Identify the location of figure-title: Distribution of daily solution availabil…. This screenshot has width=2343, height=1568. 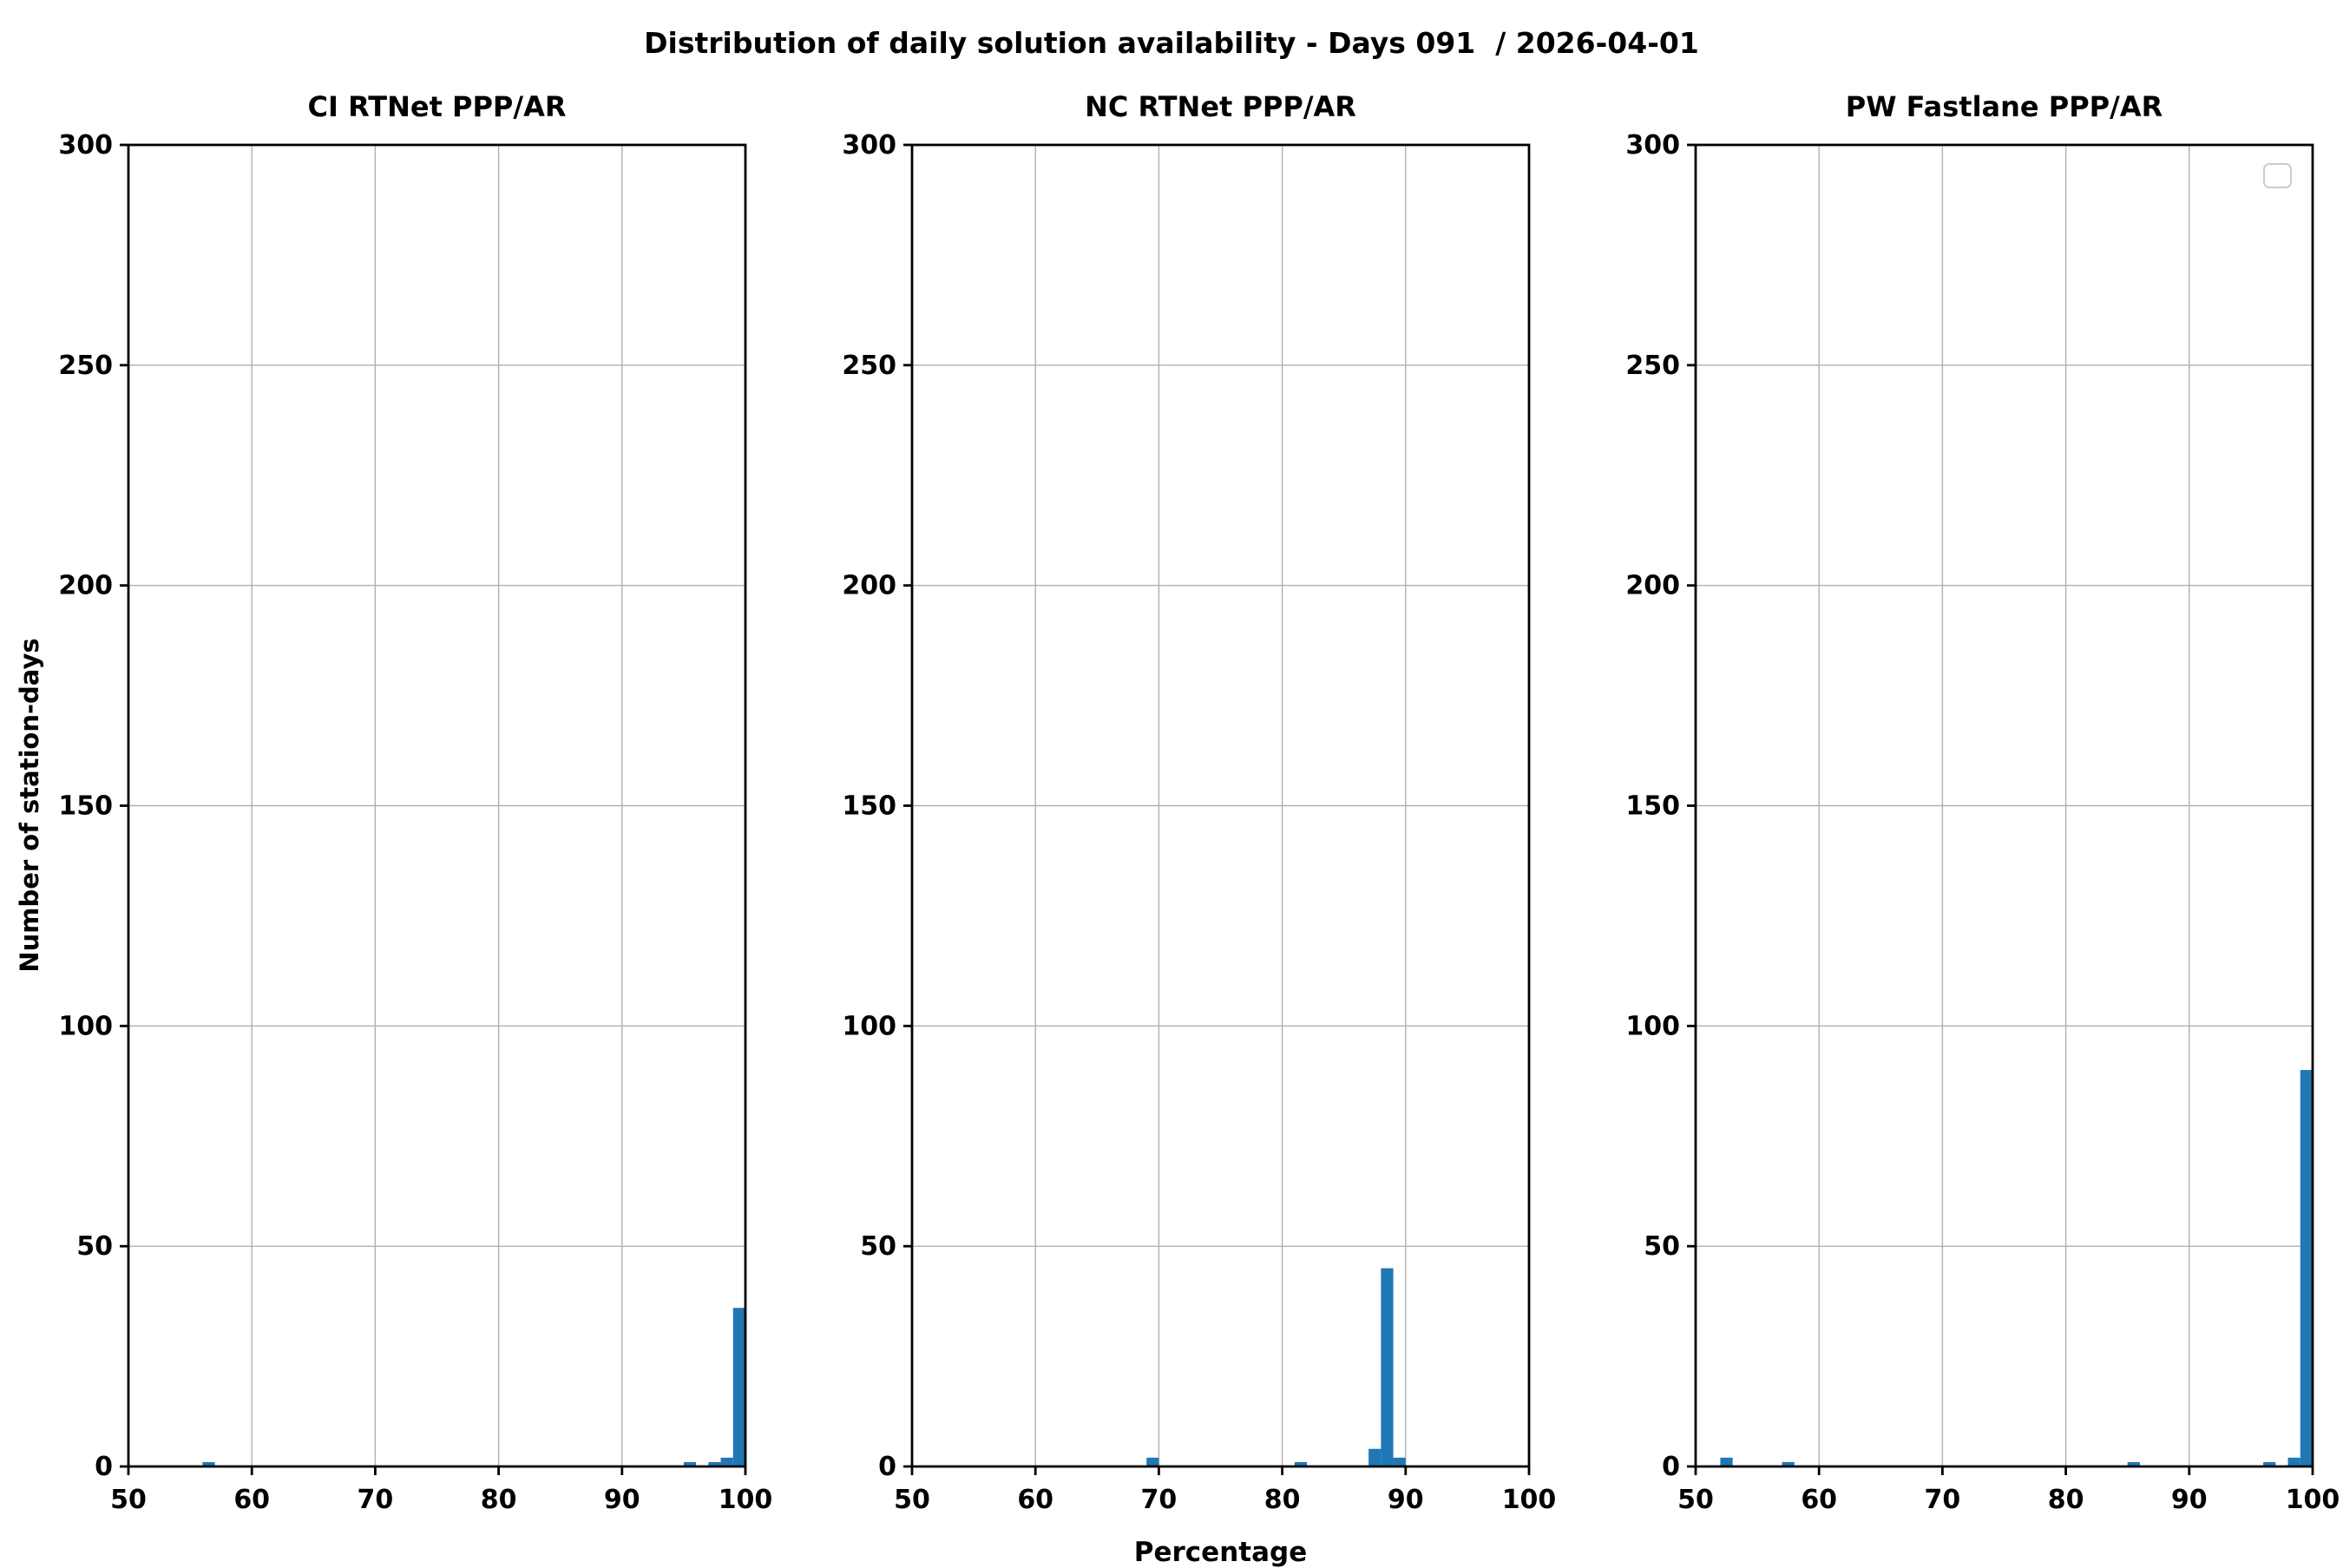
(1171, 43).